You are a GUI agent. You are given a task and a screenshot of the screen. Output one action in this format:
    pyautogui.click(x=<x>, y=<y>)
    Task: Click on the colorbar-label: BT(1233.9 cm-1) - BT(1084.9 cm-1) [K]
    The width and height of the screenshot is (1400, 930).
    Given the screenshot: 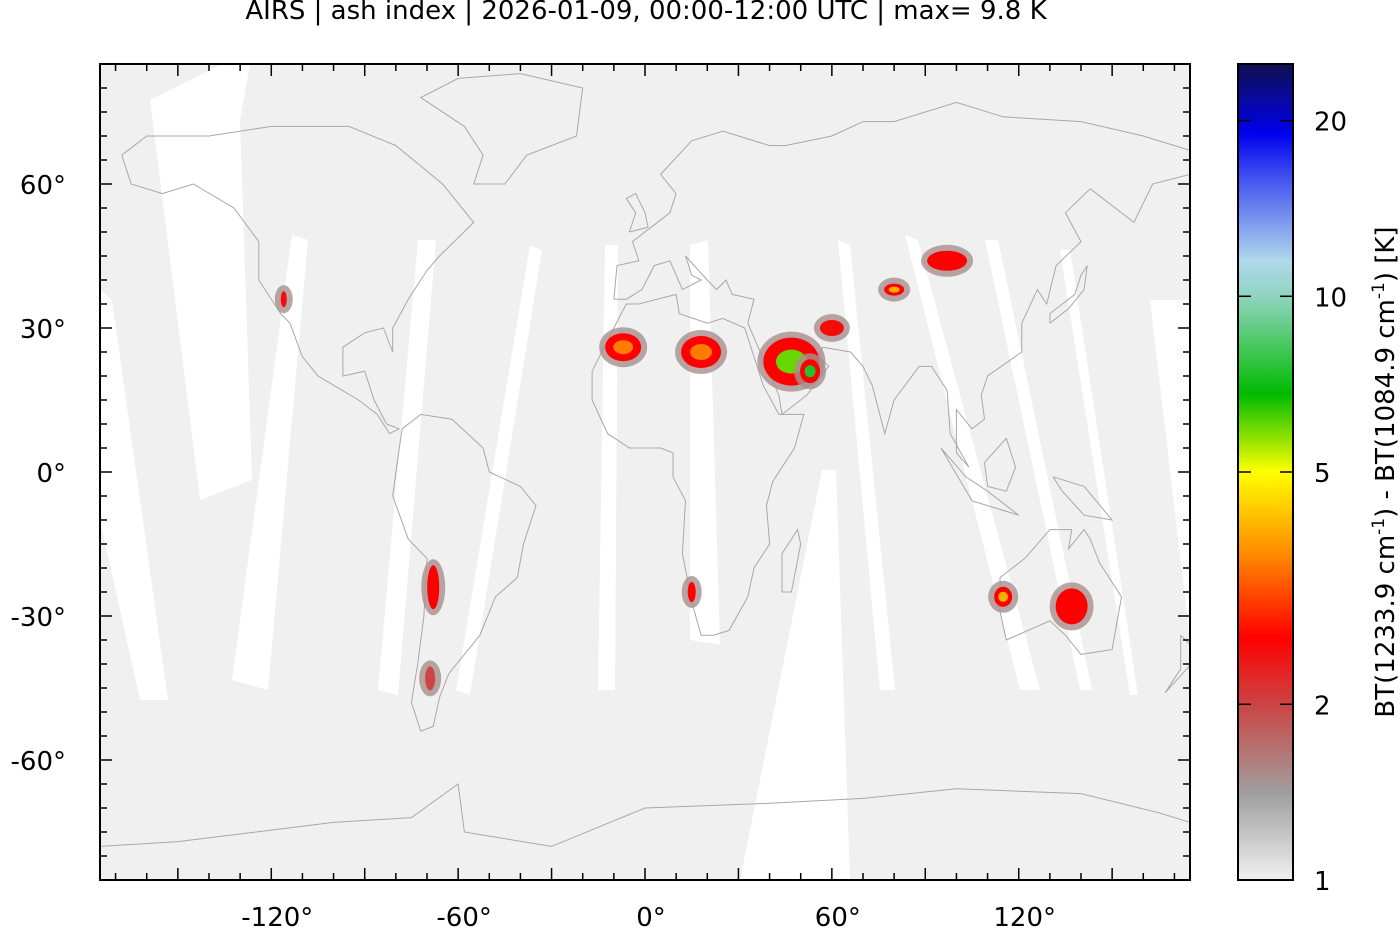 What is the action you would take?
    pyautogui.click(x=1384, y=471)
    